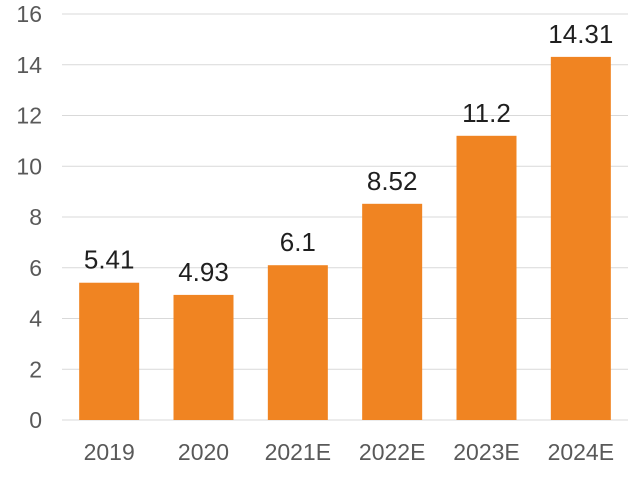 This screenshot has height=481, width=640. What do you see at coordinates (580, 34) in the screenshot?
I see `data-label: 14.31` at bounding box center [580, 34].